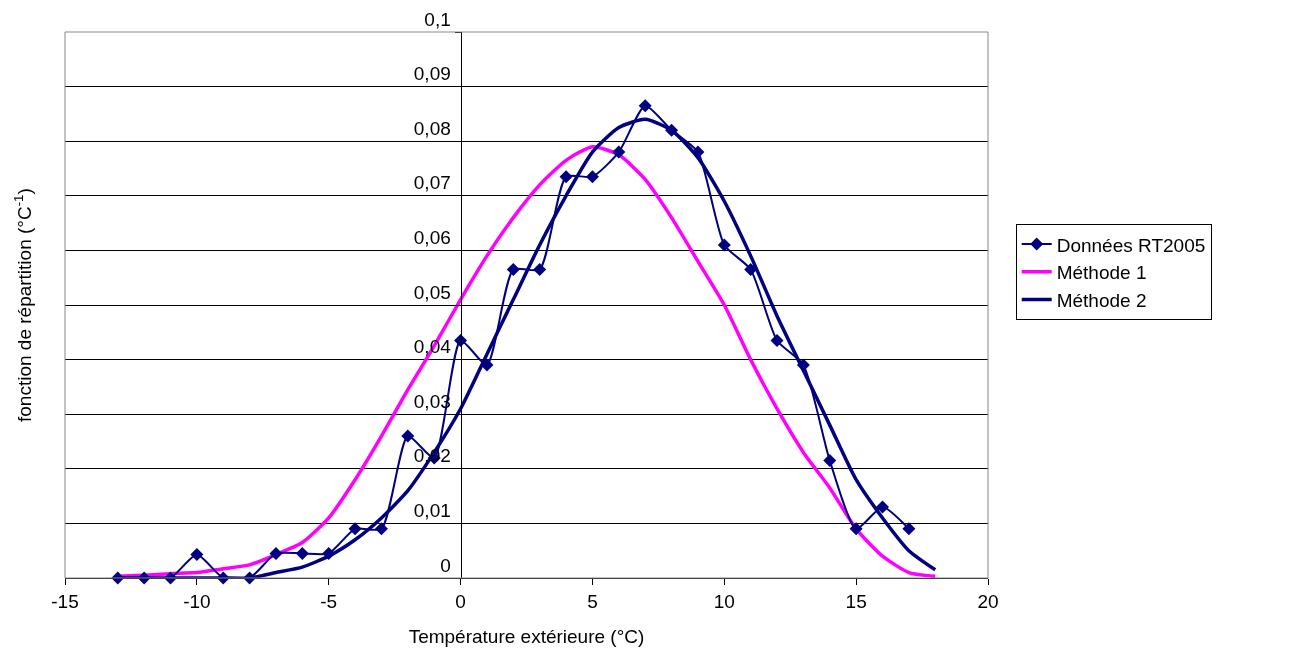  What do you see at coordinates (432, 183) in the screenshot?
I see `y-tick-label: 0,07` at bounding box center [432, 183].